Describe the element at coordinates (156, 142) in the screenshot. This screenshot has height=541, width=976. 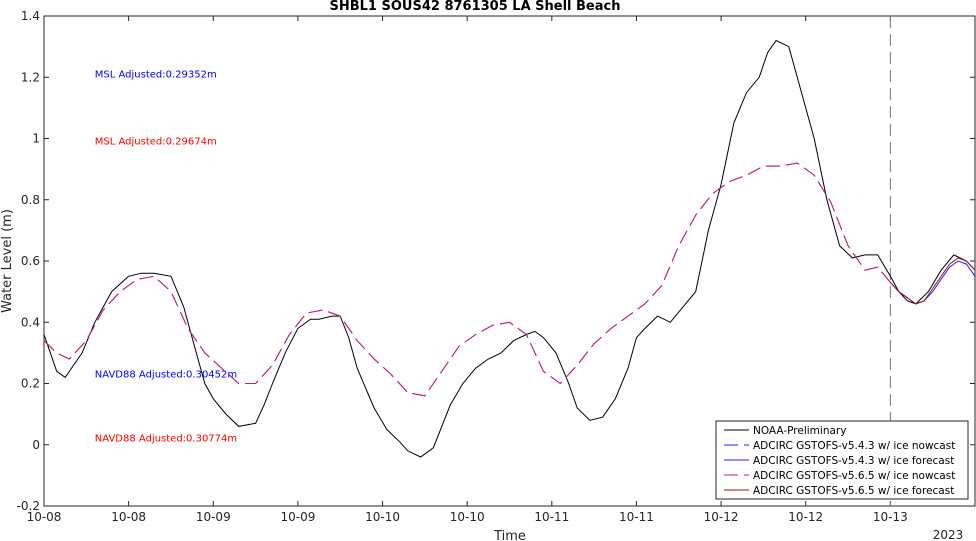
I see `datum-annotation: MSL Adjusted:0.29674m` at that location.